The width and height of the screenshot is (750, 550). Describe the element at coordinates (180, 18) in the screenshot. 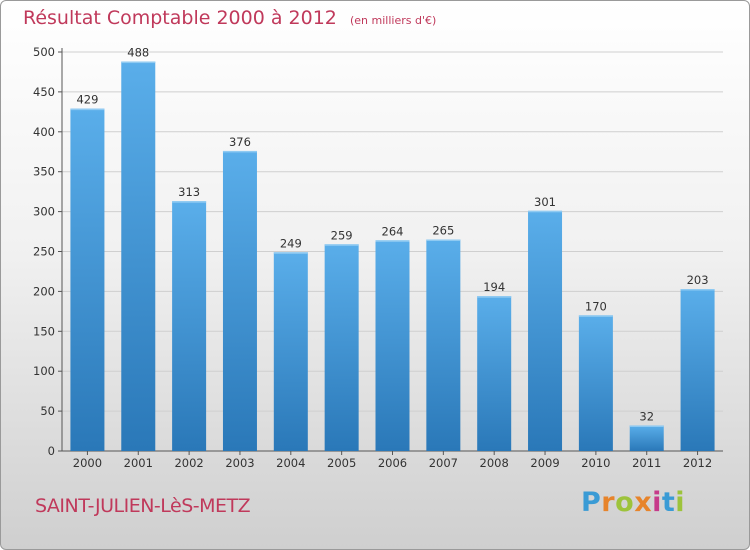

I see `chart-title: Résultat Comptable 2000 à 2012` at that location.